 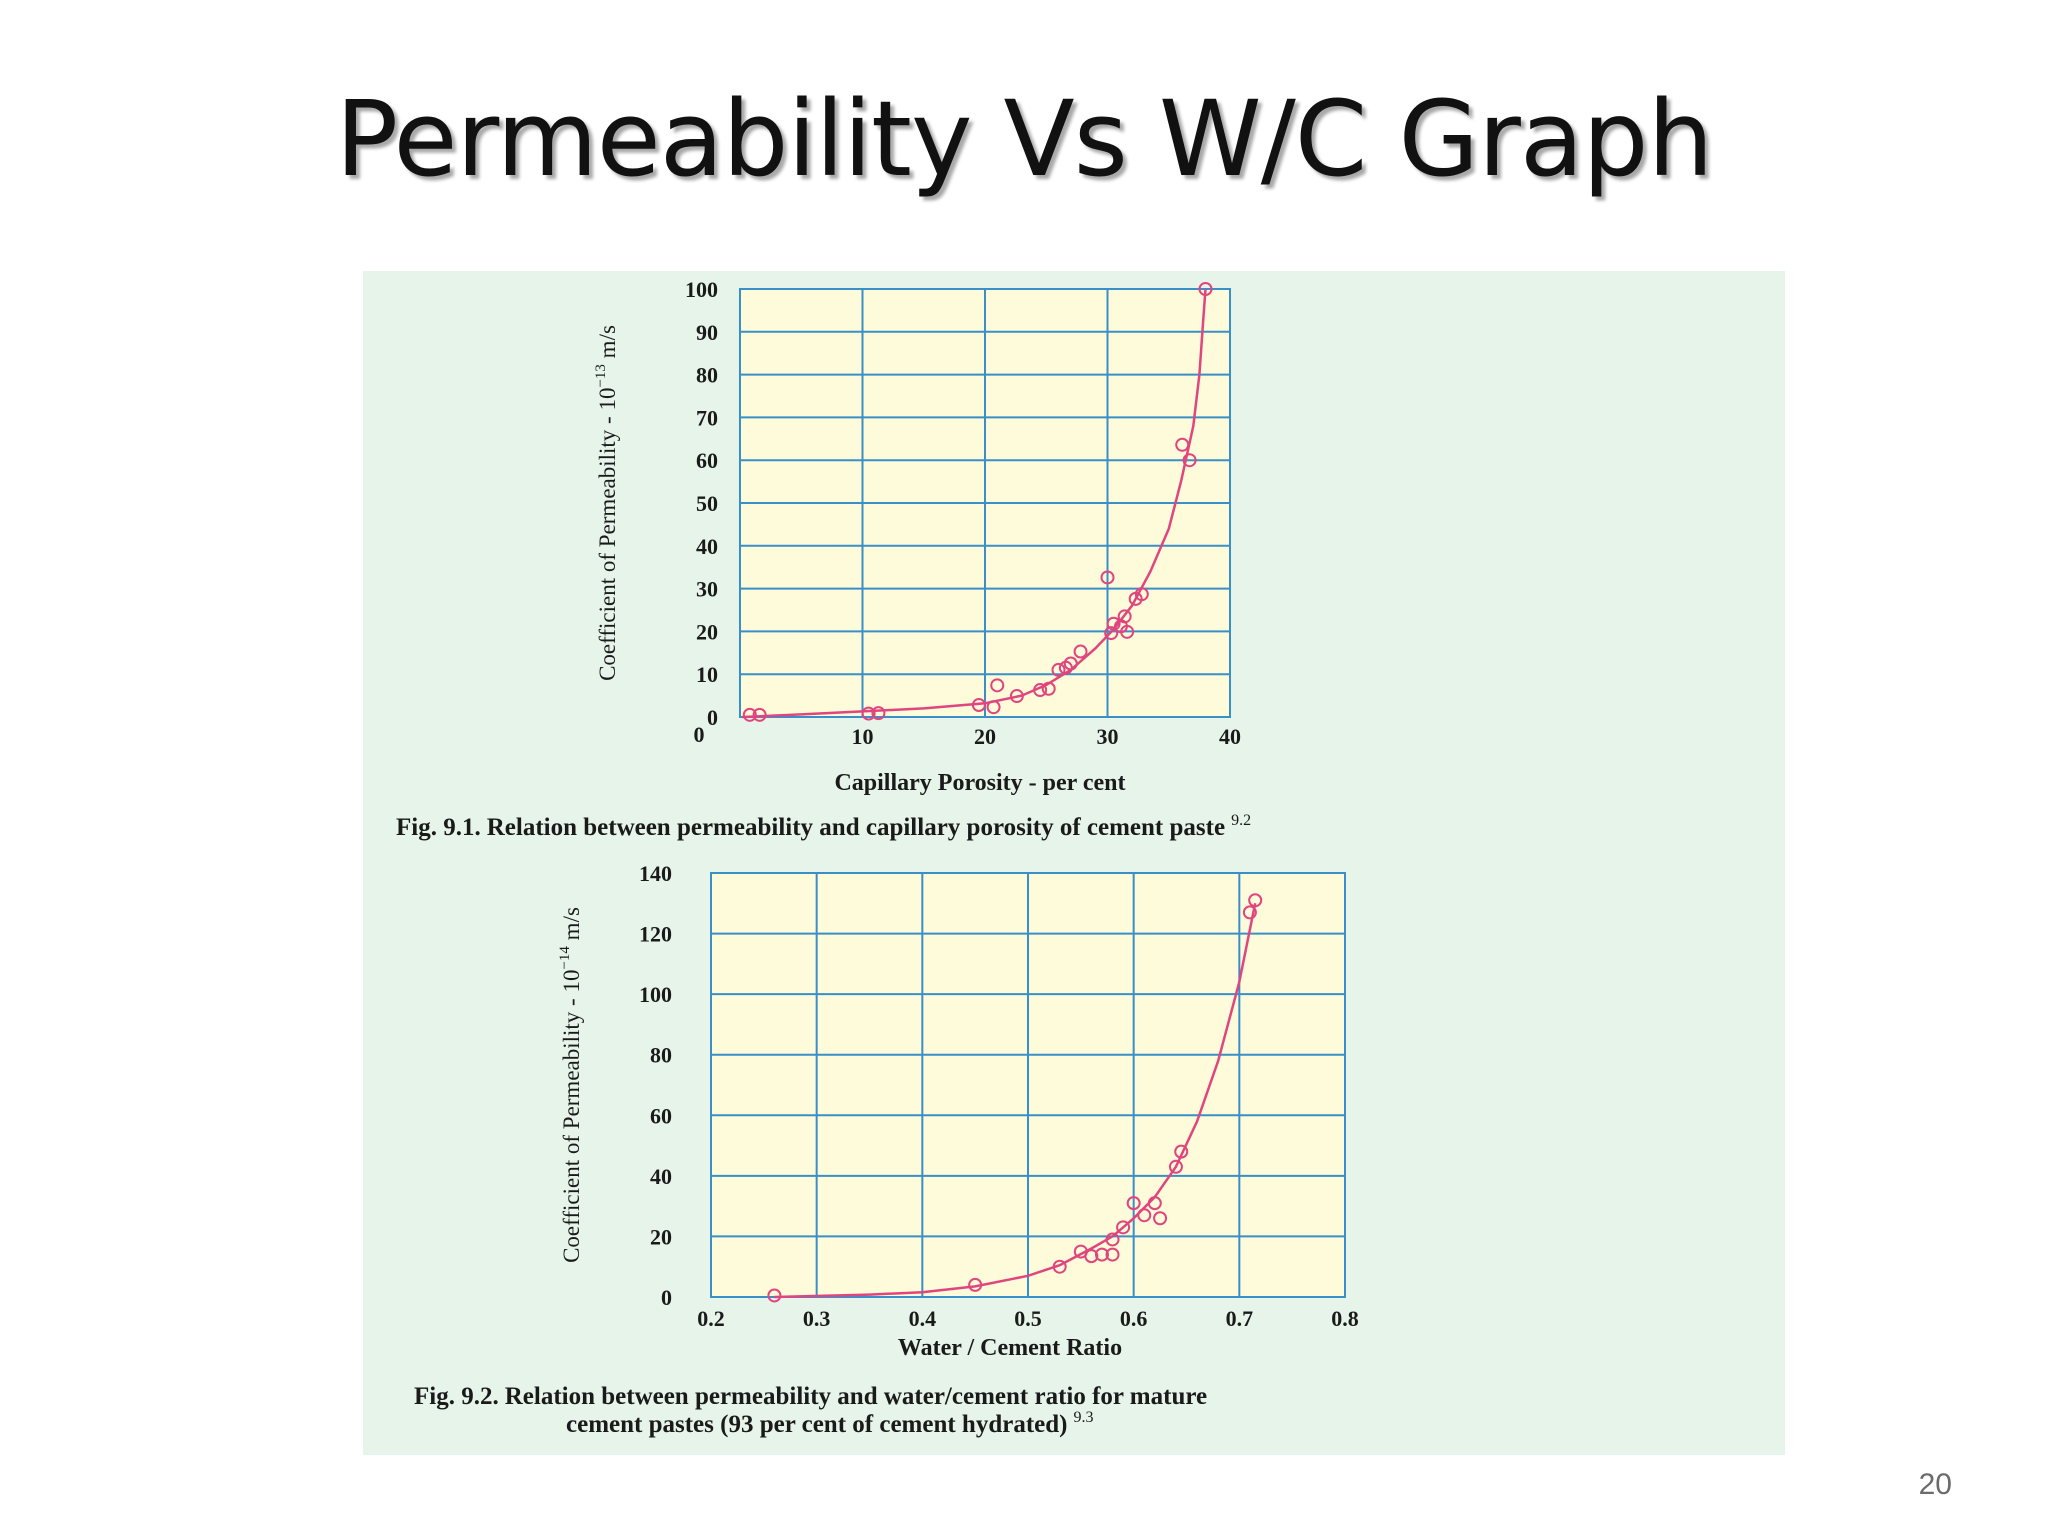 What do you see at coordinates (1024, 139) in the screenshot?
I see `slide-title: Permeability Vs W/C Graph` at bounding box center [1024, 139].